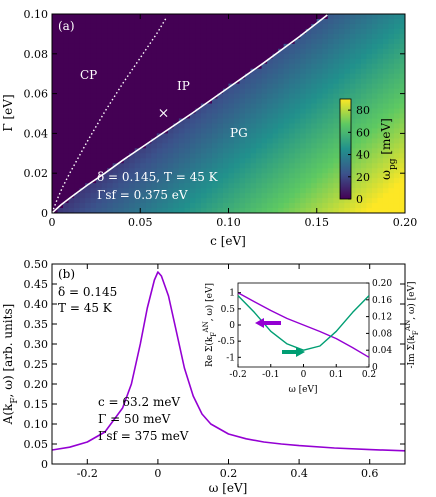  Describe the element at coordinates (412, 324) in the screenshot. I see `inset-y-label-right: -Im Σ(kFAN, ω) [eV]` at that location.